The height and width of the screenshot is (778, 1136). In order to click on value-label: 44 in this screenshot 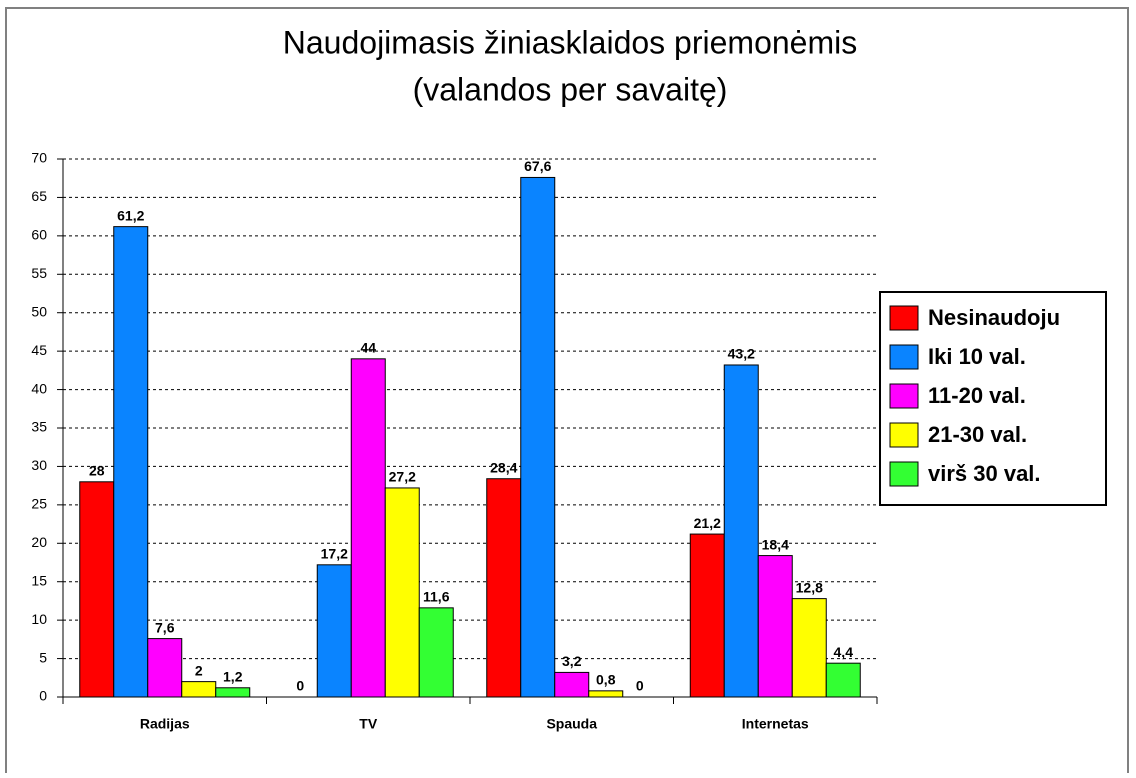, I will do `click(368, 348)`.